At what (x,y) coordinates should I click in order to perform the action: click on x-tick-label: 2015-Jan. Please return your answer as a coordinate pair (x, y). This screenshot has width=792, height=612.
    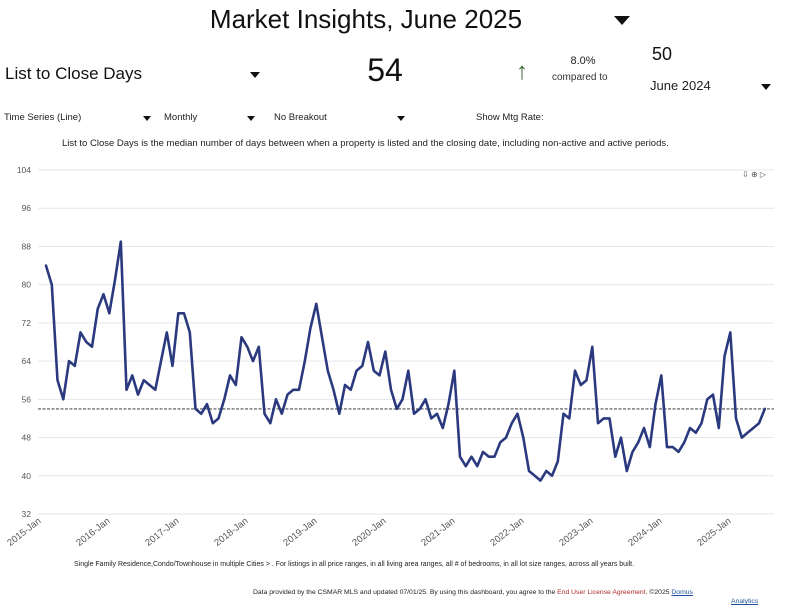
    Looking at the image, I should click on (24, 532).